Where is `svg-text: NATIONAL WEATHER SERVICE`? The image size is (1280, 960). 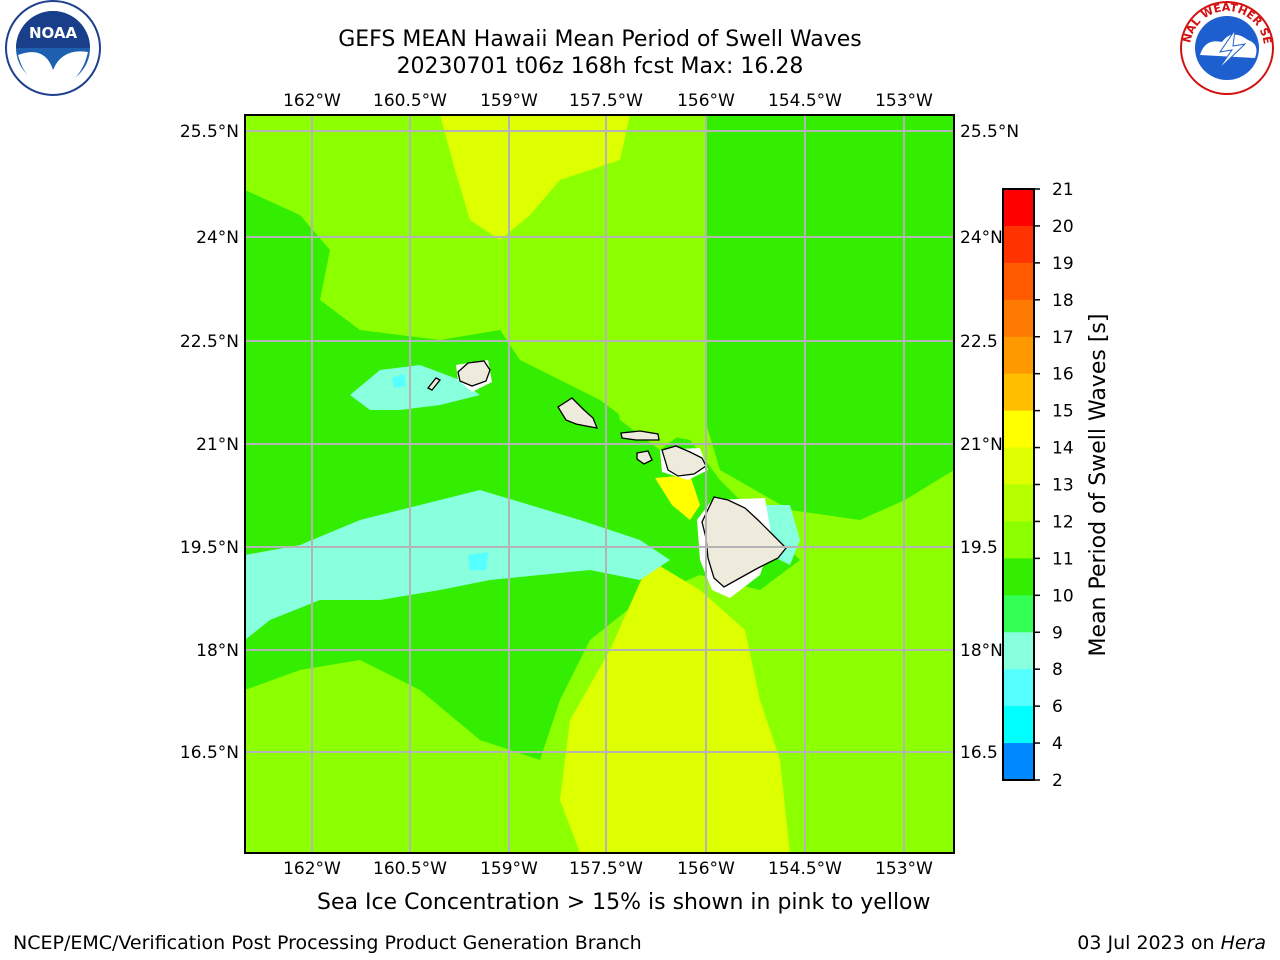
svg-text: NATIONAL WEATHER SERVICE is located at coordinates (637, 22).